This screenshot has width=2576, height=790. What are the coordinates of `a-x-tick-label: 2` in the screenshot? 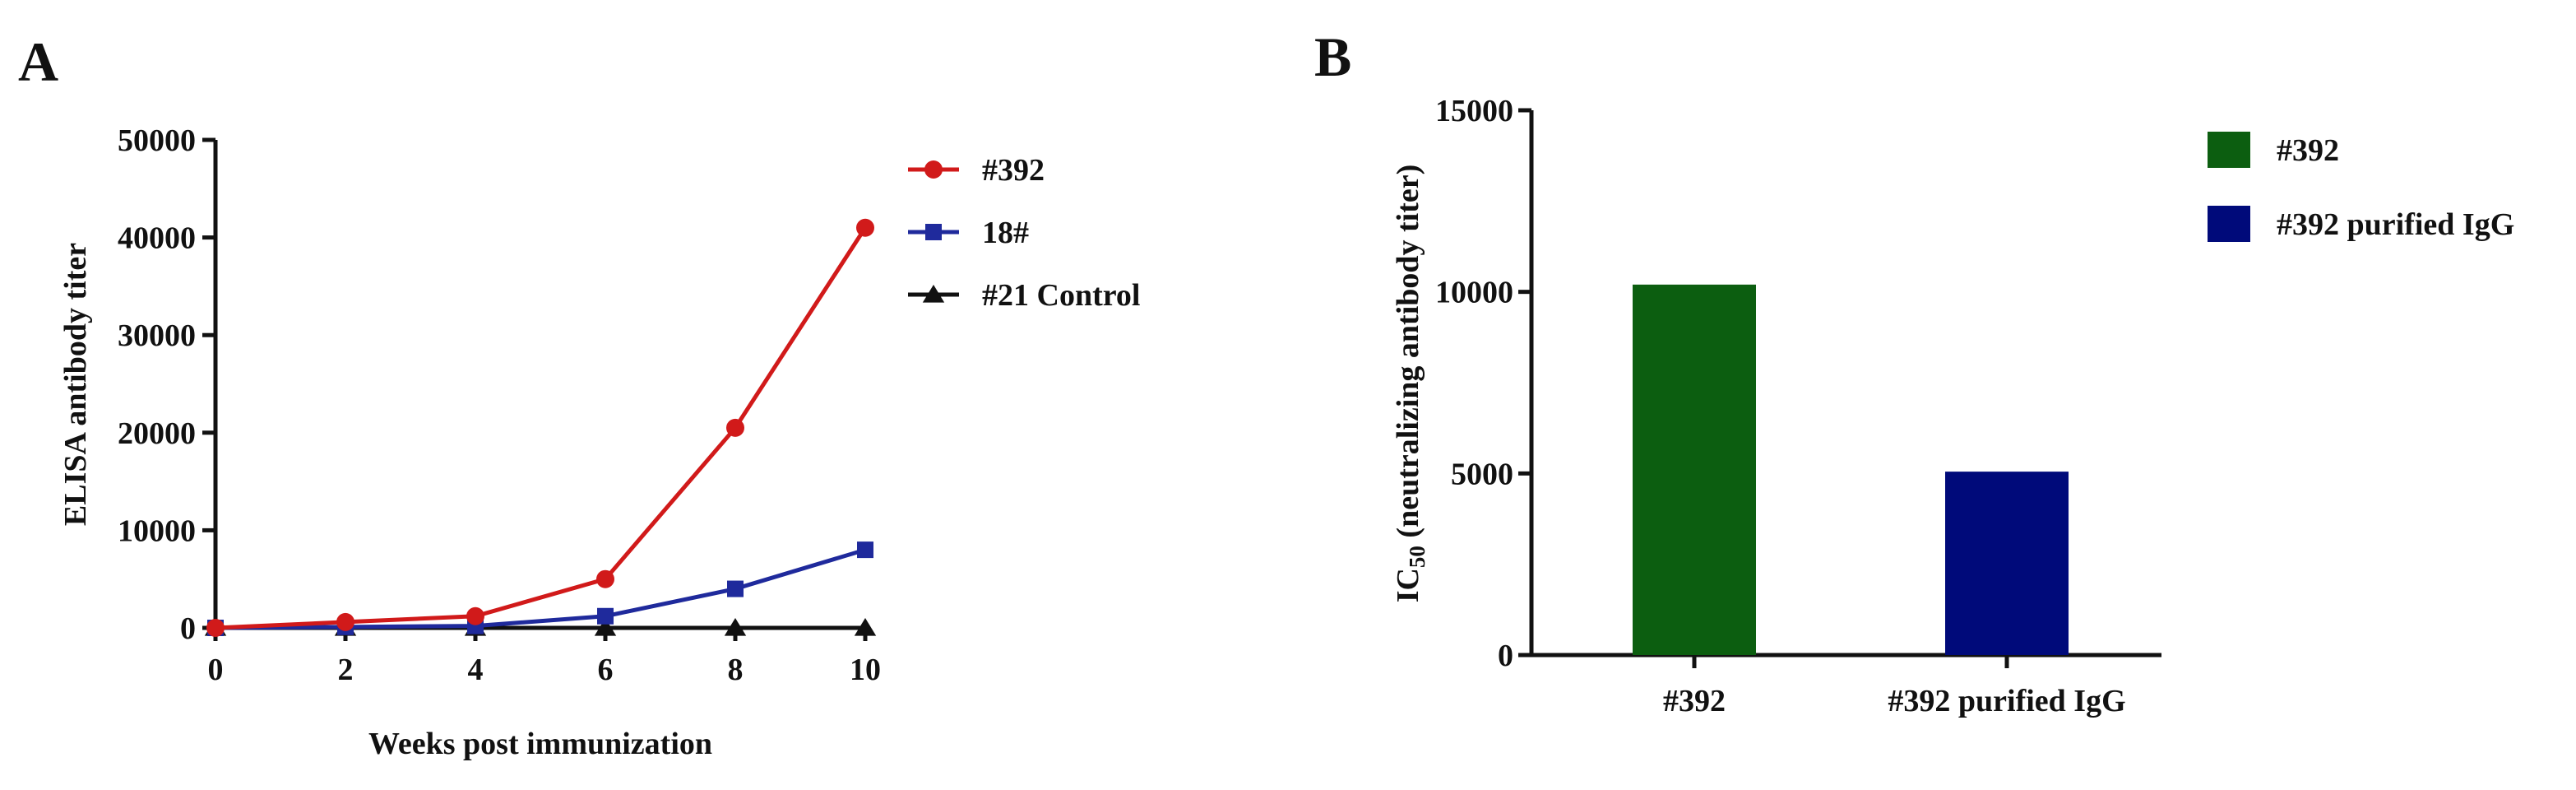 It's located at (346, 670).